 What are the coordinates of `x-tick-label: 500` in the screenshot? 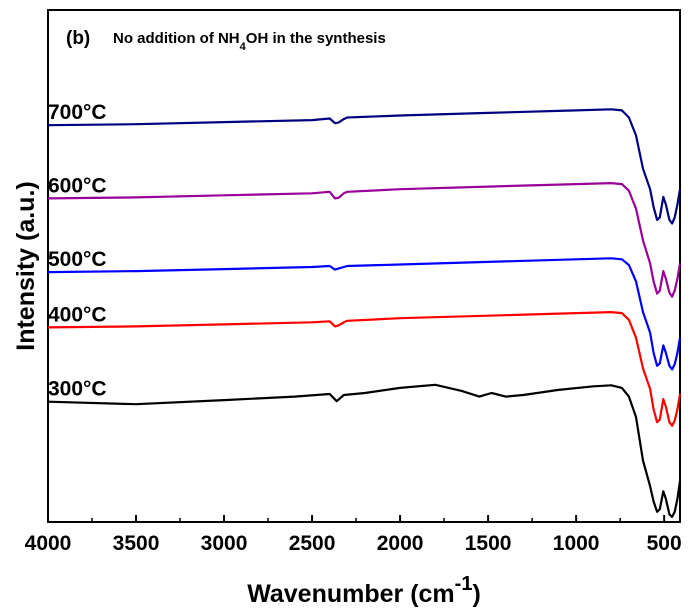 It's located at (664, 543).